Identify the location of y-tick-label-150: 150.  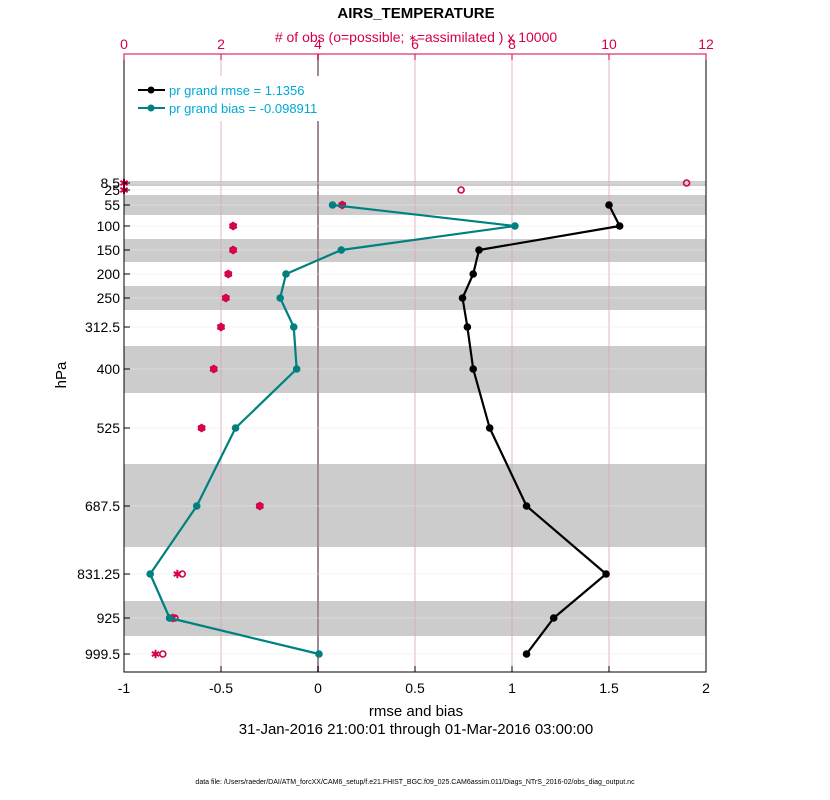
(109, 250).